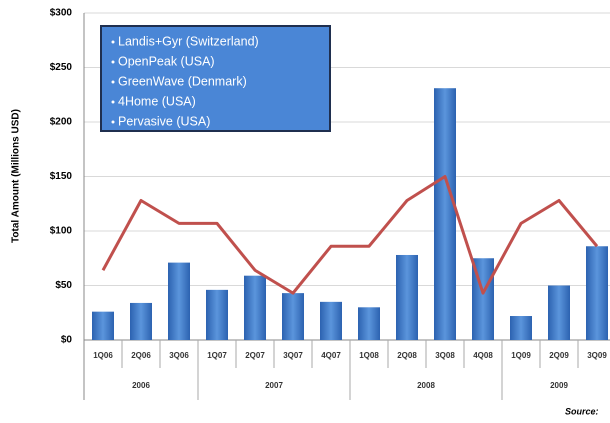 Image resolution: width=610 pixels, height=423 pixels. I want to click on annotation-line: OpenPeak (USA), so click(166, 61).